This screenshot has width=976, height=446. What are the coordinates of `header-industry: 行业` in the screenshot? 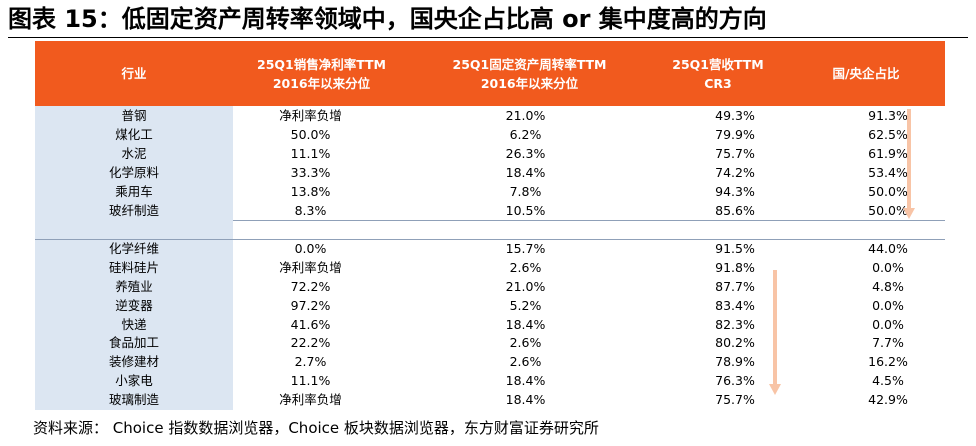 It's located at (134, 73).